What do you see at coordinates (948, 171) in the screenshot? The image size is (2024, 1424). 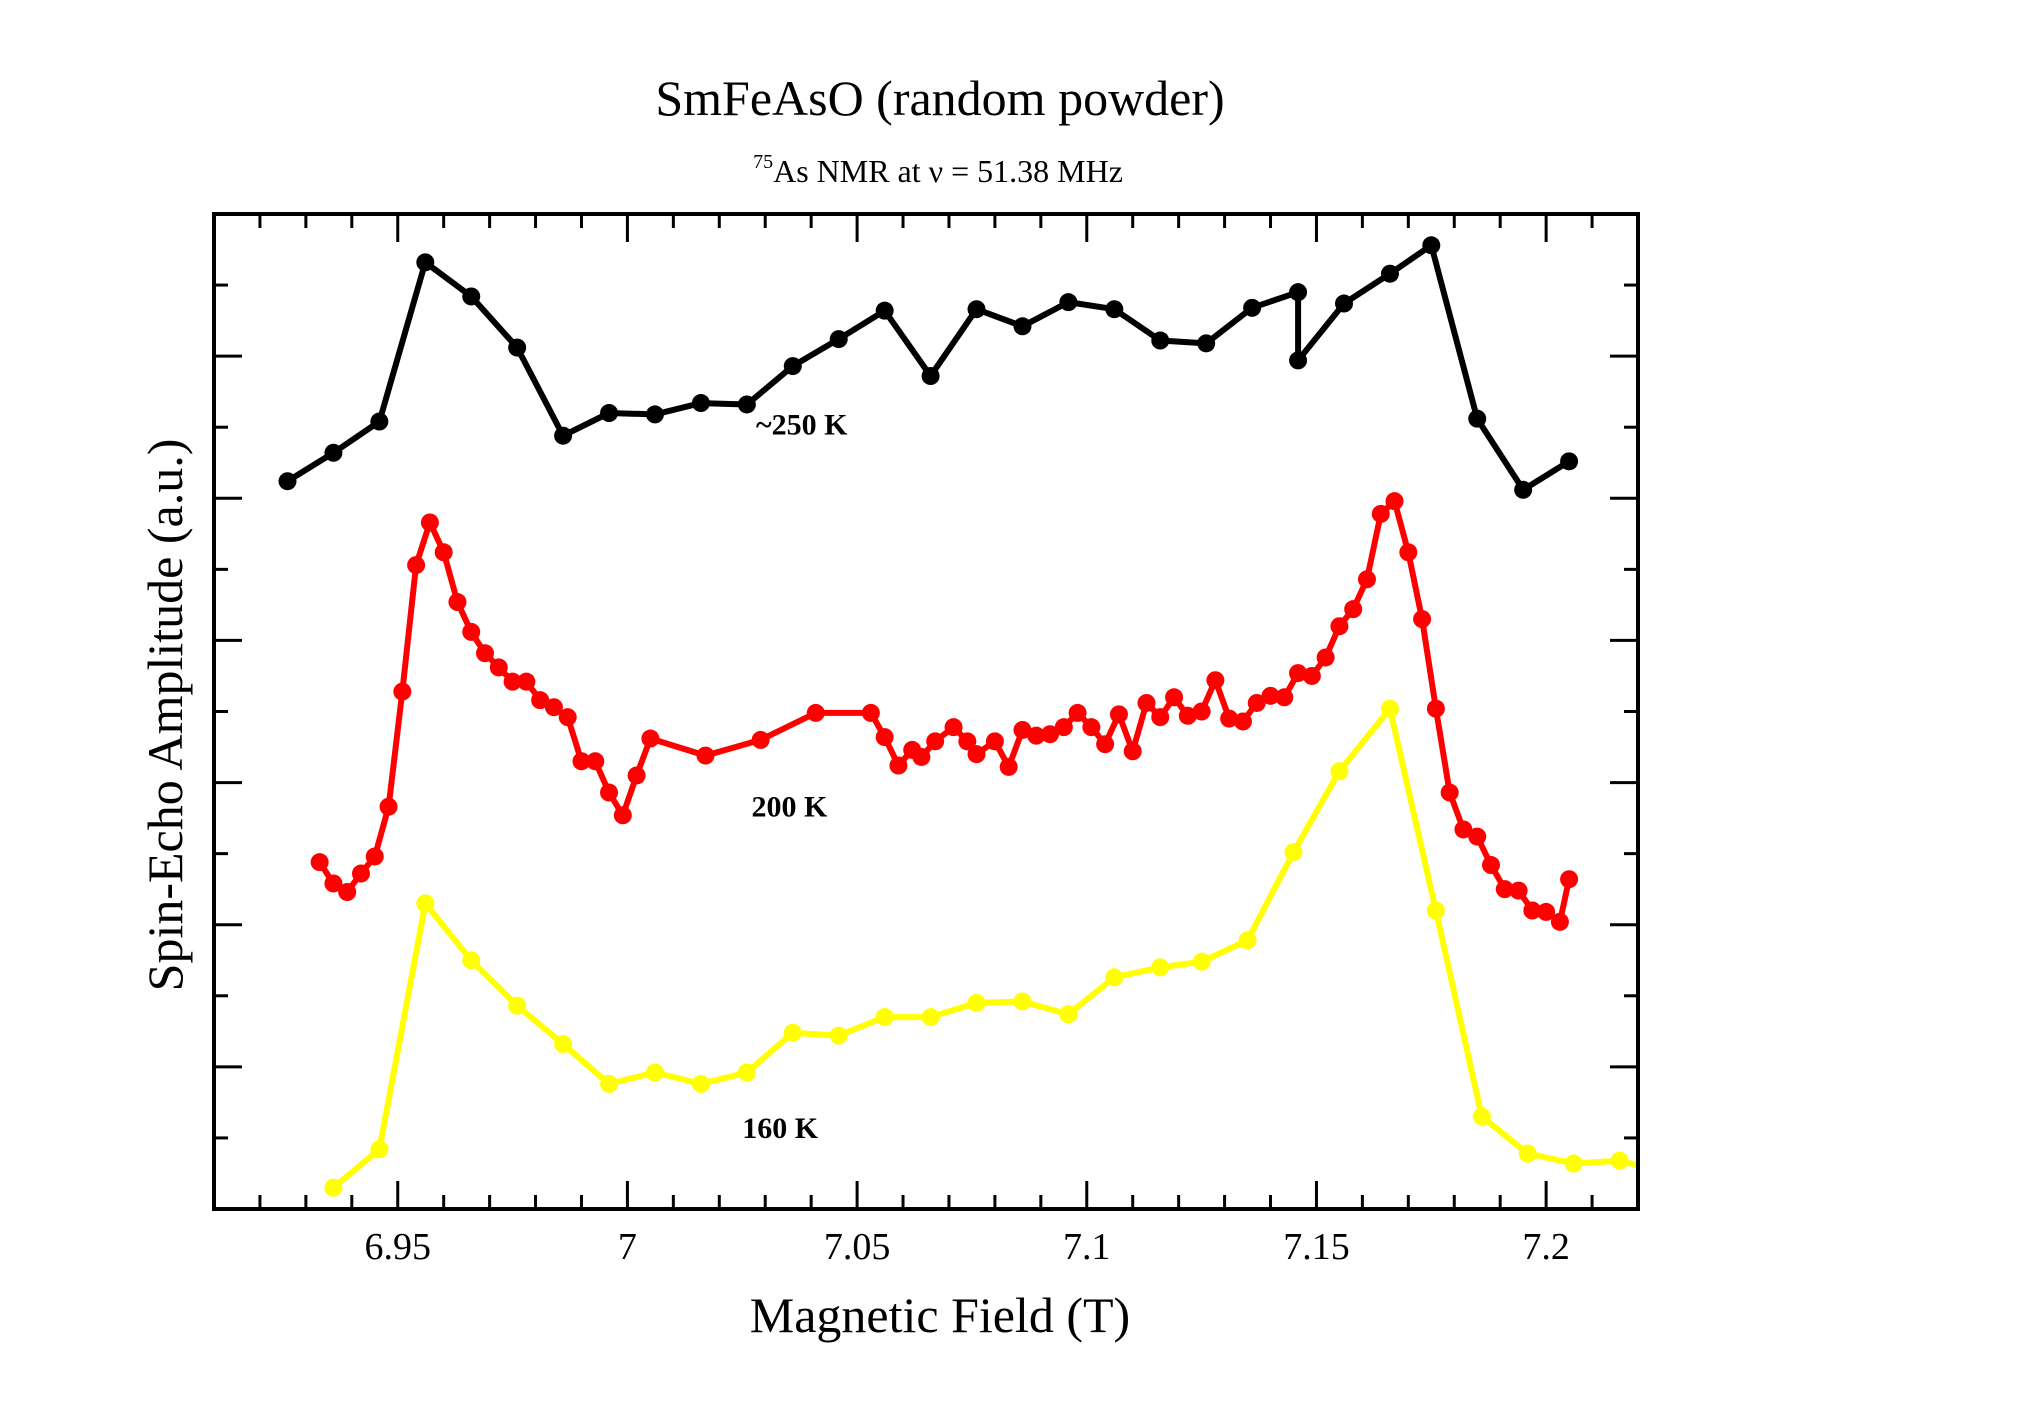 I see `subtitle-text: As NMR at ν = 51.38 MHz` at bounding box center [948, 171].